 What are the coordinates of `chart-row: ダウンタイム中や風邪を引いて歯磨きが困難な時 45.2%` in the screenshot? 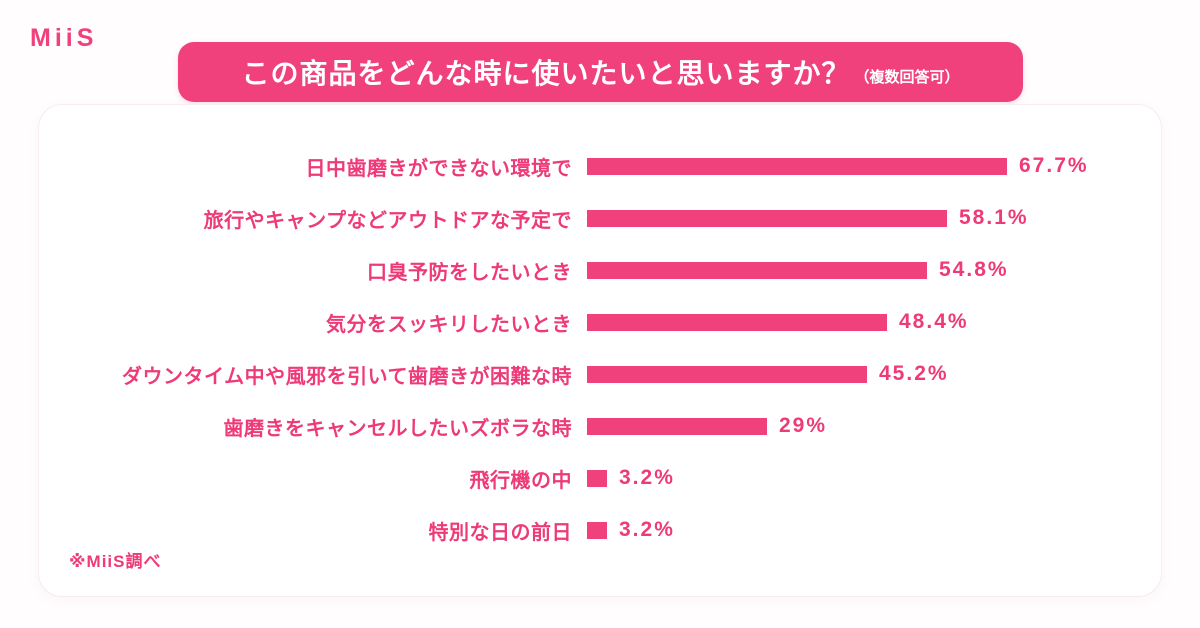 It's located at (600, 374).